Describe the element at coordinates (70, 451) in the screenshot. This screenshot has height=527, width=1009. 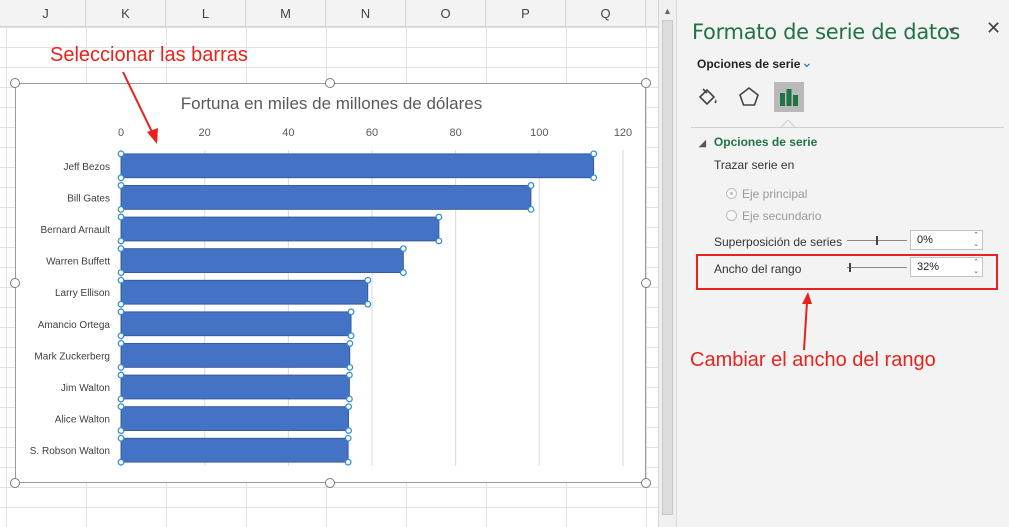
I see `category-label: S. Robson Walton` at that location.